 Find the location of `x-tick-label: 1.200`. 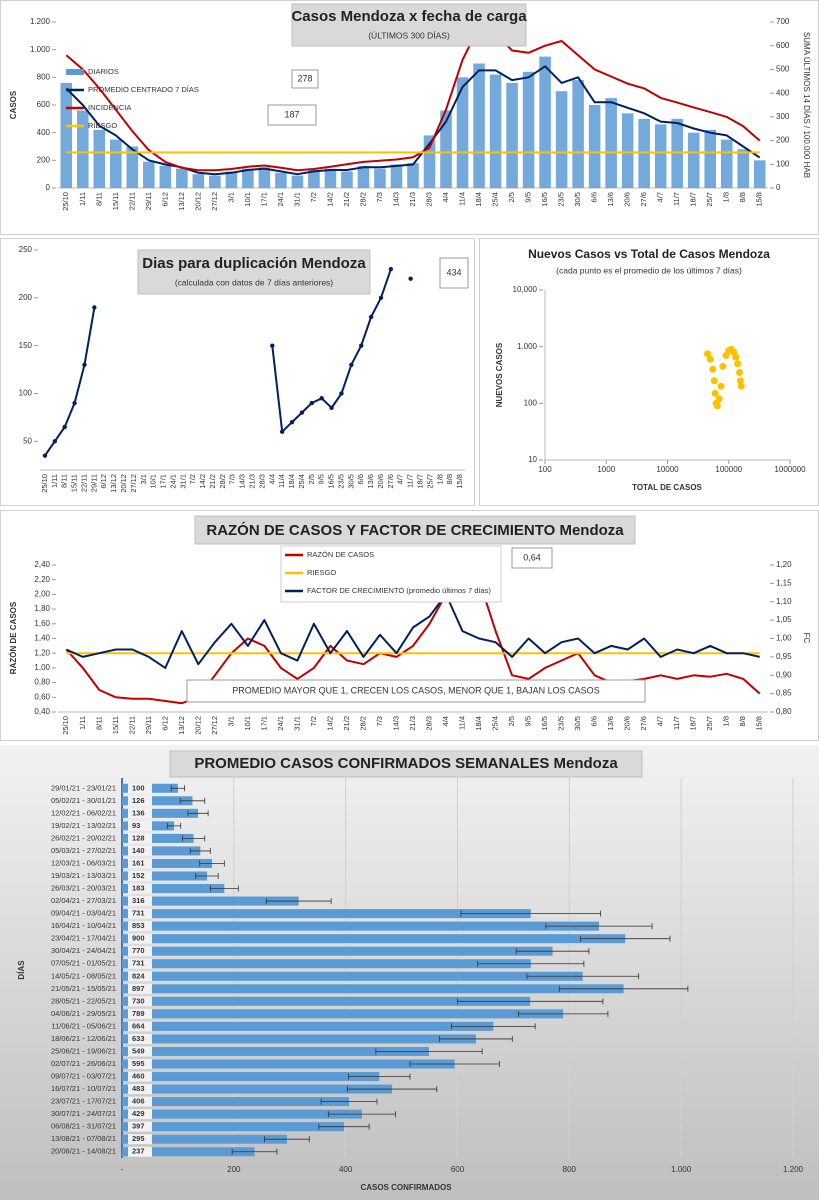

x-tick-label: 1.200 is located at coordinates (793, 1169).